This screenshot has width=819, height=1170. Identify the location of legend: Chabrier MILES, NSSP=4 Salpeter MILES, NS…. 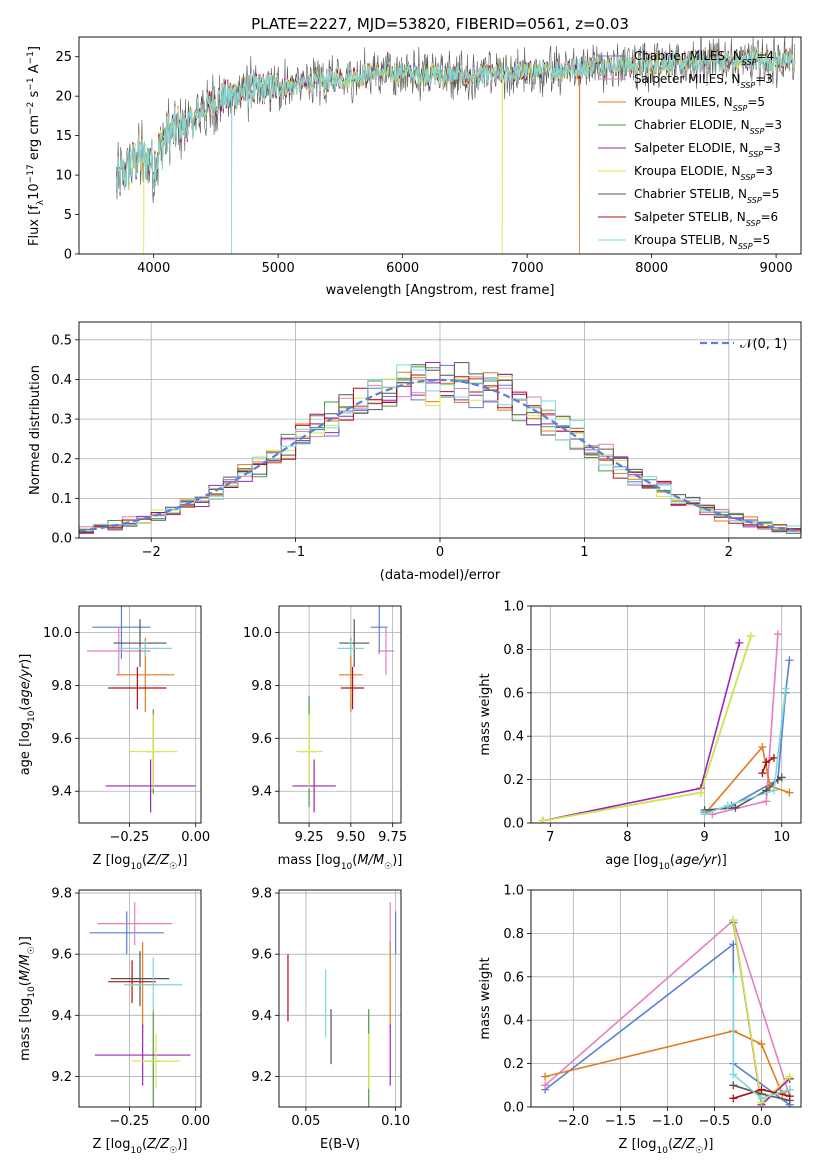
(690, 150).